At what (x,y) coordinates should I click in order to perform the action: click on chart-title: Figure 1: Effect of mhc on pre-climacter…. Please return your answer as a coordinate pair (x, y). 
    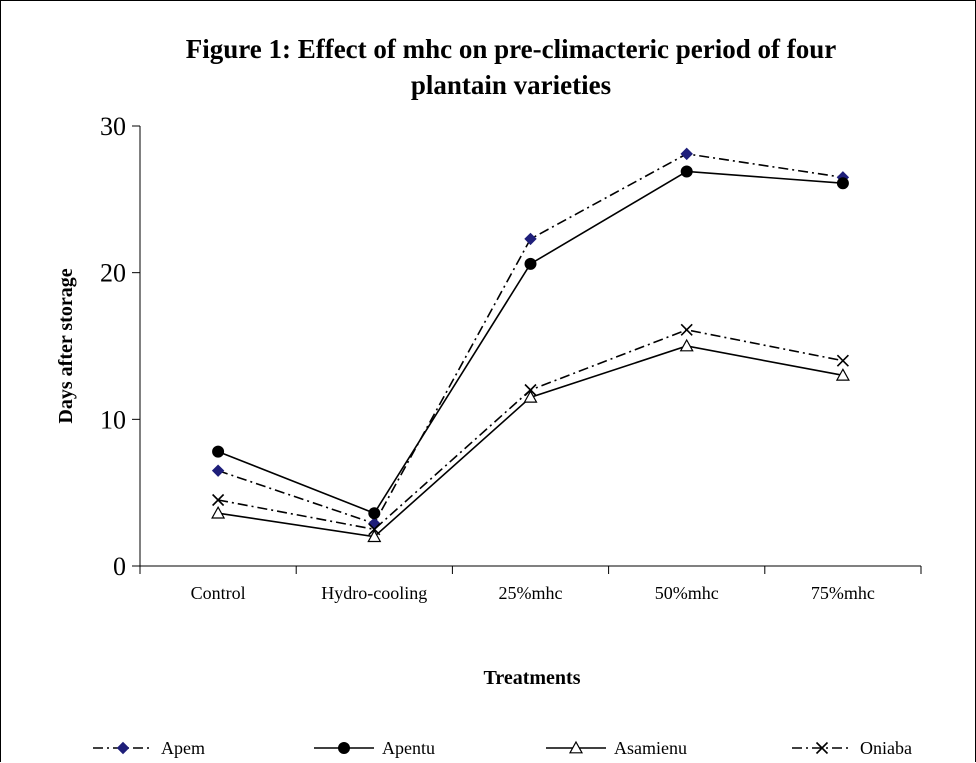
    Looking at the image, I should click on (511, 67).